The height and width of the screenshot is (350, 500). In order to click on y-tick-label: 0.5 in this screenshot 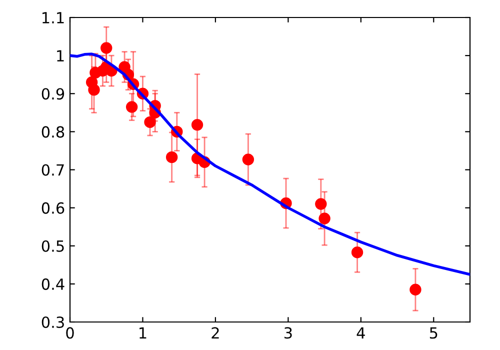, I will do `click(53, 246)`.